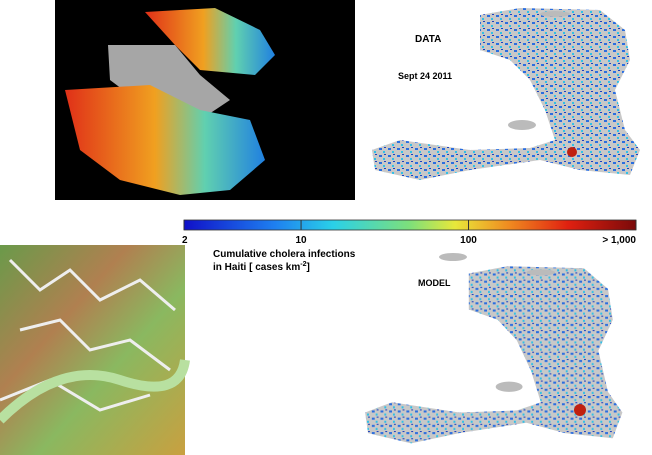 This screenshot has width=652, height=455. What do you see at coordinates (468, 240) in the screenshot?
I see `tick-label: 100` at bounding box center [468, 240].